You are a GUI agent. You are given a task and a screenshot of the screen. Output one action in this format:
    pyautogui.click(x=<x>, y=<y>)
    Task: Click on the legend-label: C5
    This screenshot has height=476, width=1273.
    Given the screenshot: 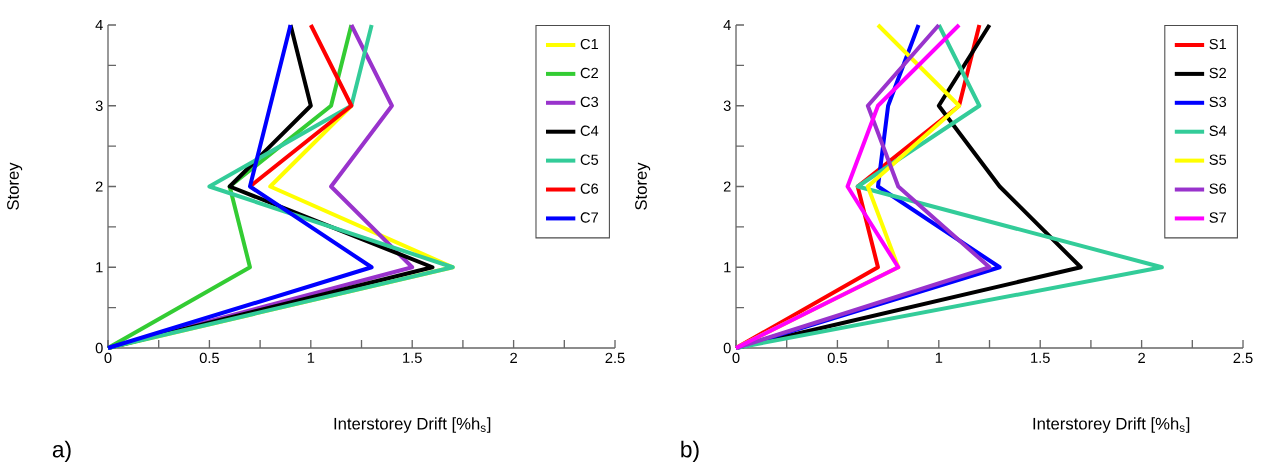 What is the action you would take?
    pyautogui.click(x=589, y=159)
    